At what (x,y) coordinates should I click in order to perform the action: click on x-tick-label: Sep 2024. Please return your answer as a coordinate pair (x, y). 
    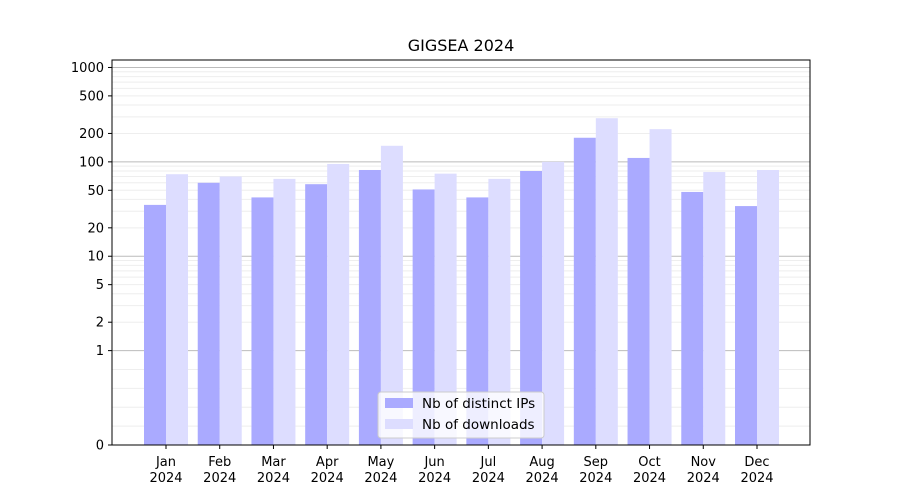
    Looking at the image, I should click on (595, 470).